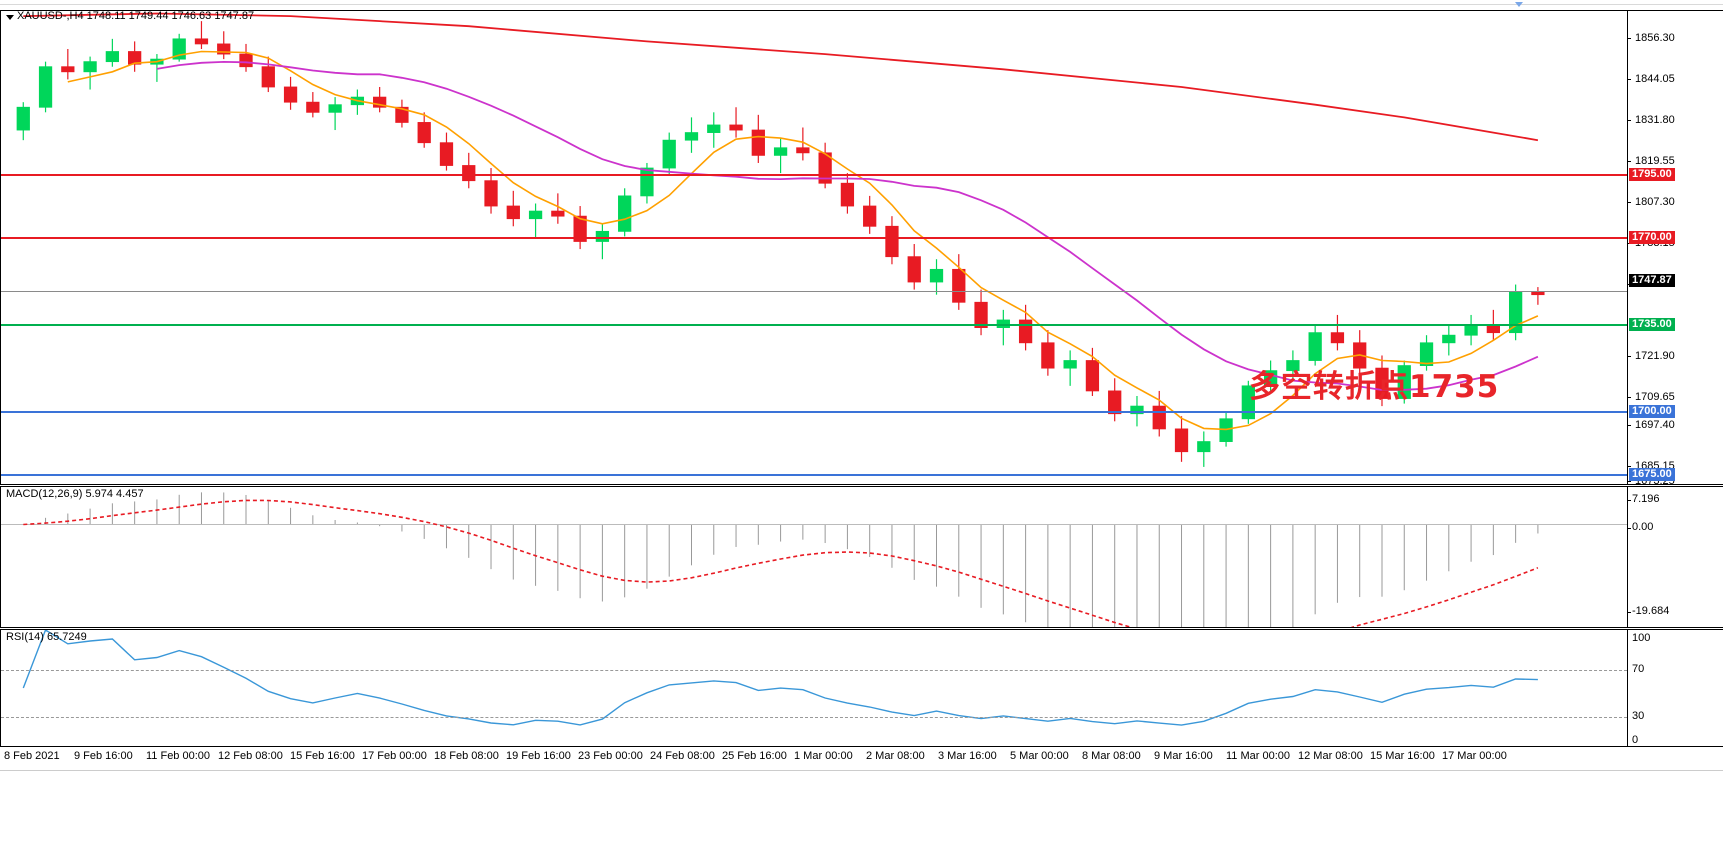  I want to click on time-axis-label: 24 Feb 08:00, so click(682, 756).